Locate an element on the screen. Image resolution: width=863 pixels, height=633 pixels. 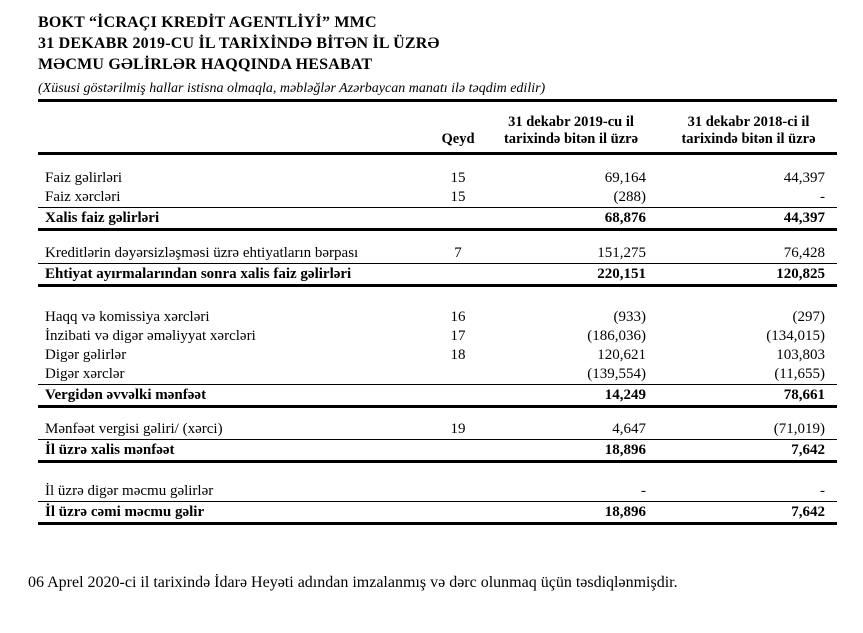
row-label: Digər xərclər is located at coordinates (230, 374).